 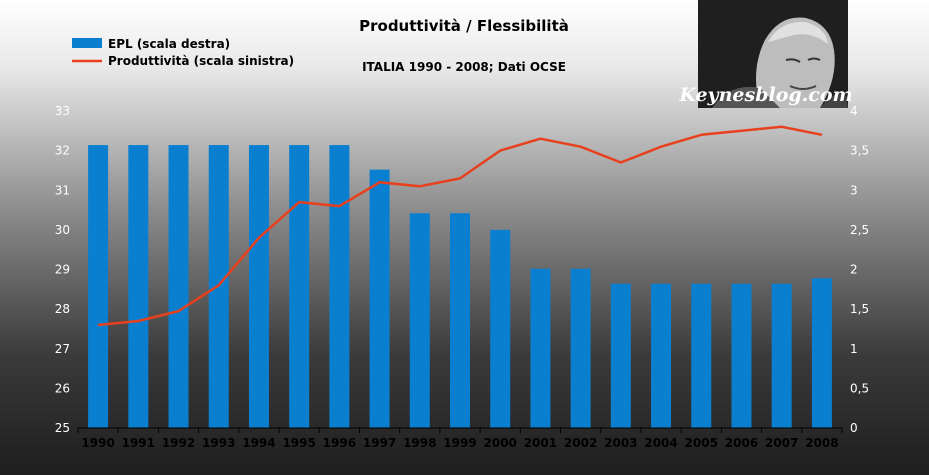 What do you see at coordinates (339, 443) in the screenshot?
I see `x-tick-label-1996: 1996` at bounding box center [339, 443].